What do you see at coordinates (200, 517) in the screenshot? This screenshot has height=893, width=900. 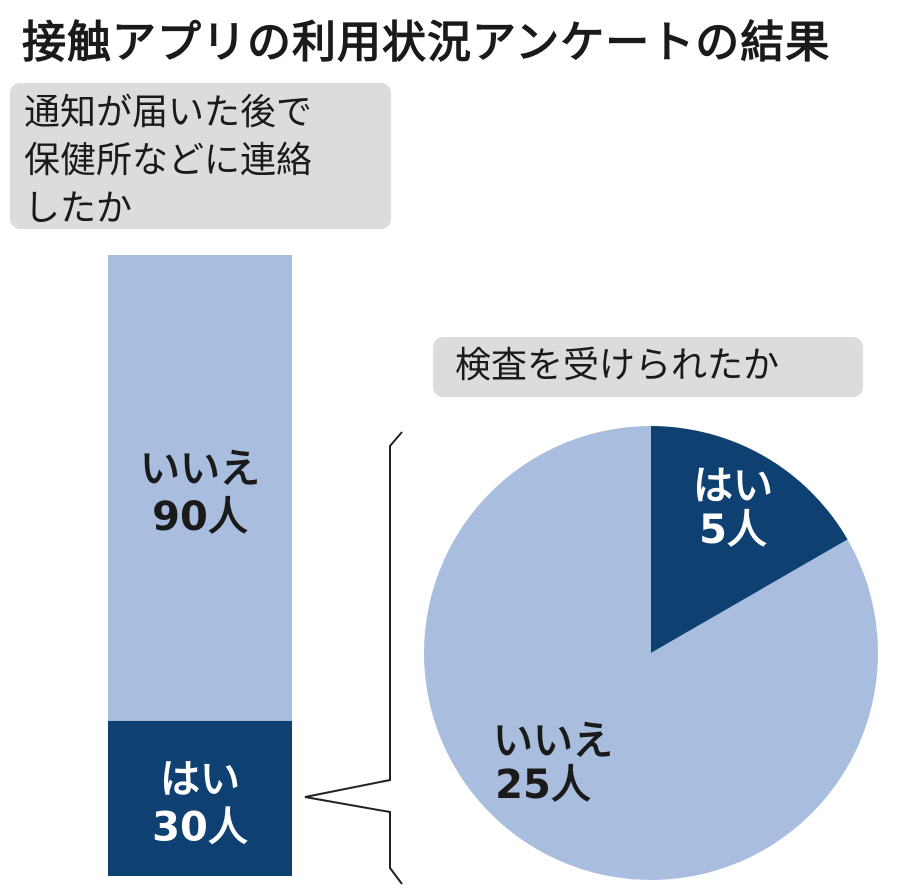 I see `bar-value-no: 90人` at bounding box center [200, 517].